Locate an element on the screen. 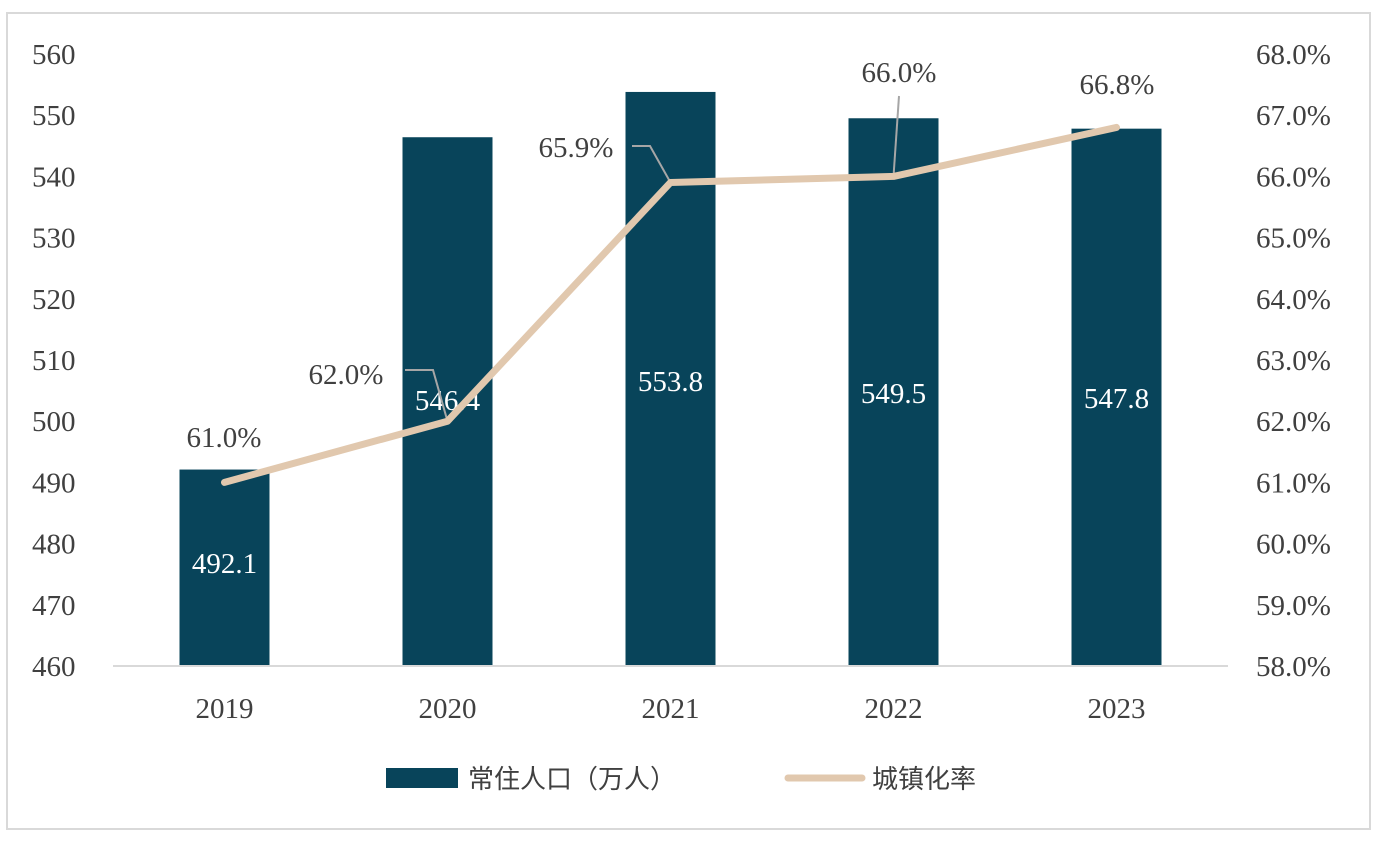 This screenshot has height=842, width=1380. y-left-tick-label: 490 is located at coordinates (54, 483).